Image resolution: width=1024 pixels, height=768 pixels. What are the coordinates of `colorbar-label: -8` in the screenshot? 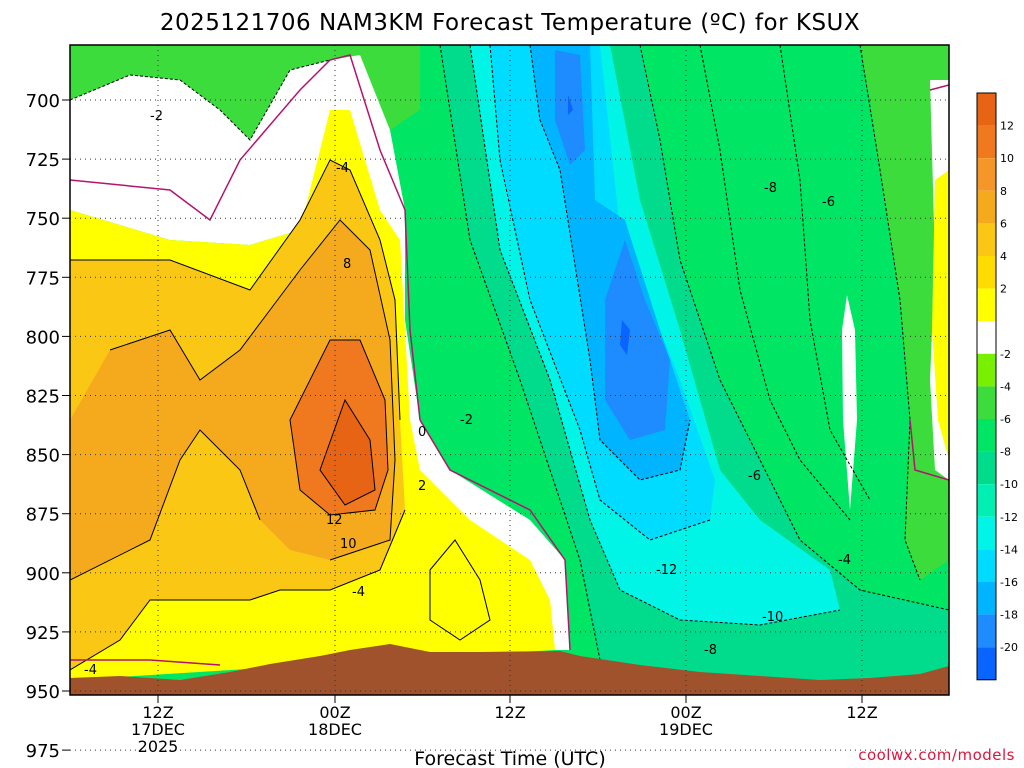 It's located at (1005, 452).